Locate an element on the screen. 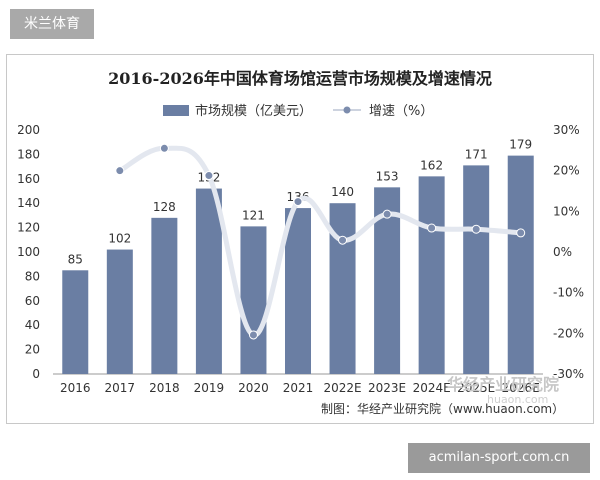 The image size is (600, 480). y-right-tick-label: 10% is located at coordinates (566, 211).